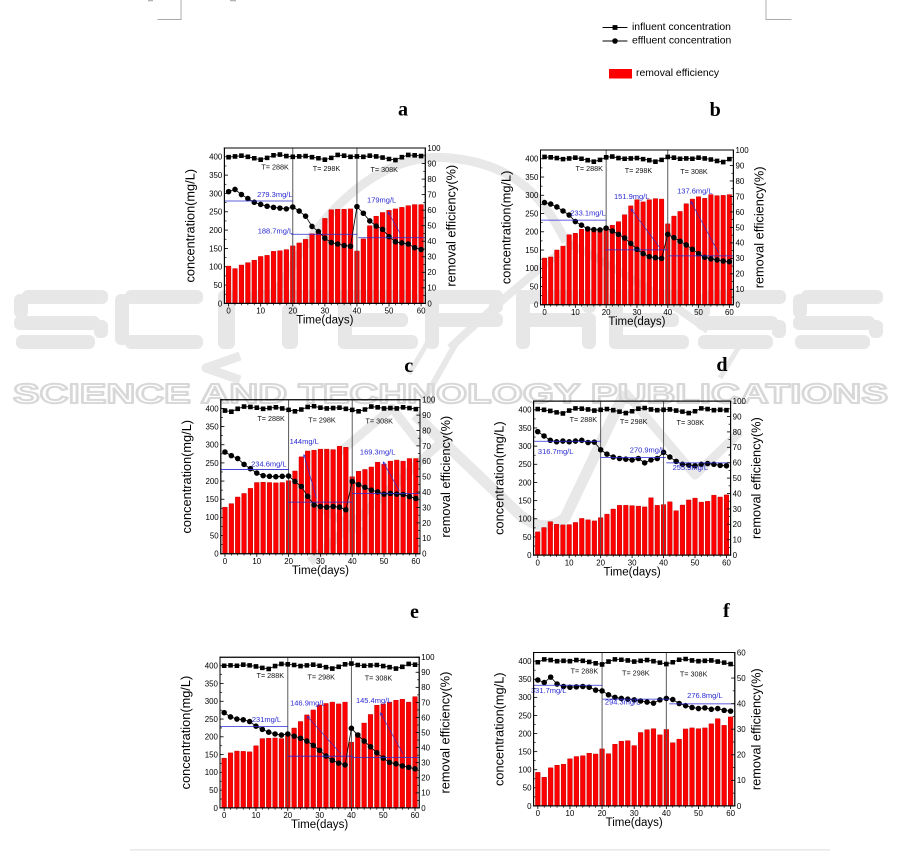 This screenshot has width=901, height=851. I want to click on svg-text: 137.6mg/L, so click(694, 191).